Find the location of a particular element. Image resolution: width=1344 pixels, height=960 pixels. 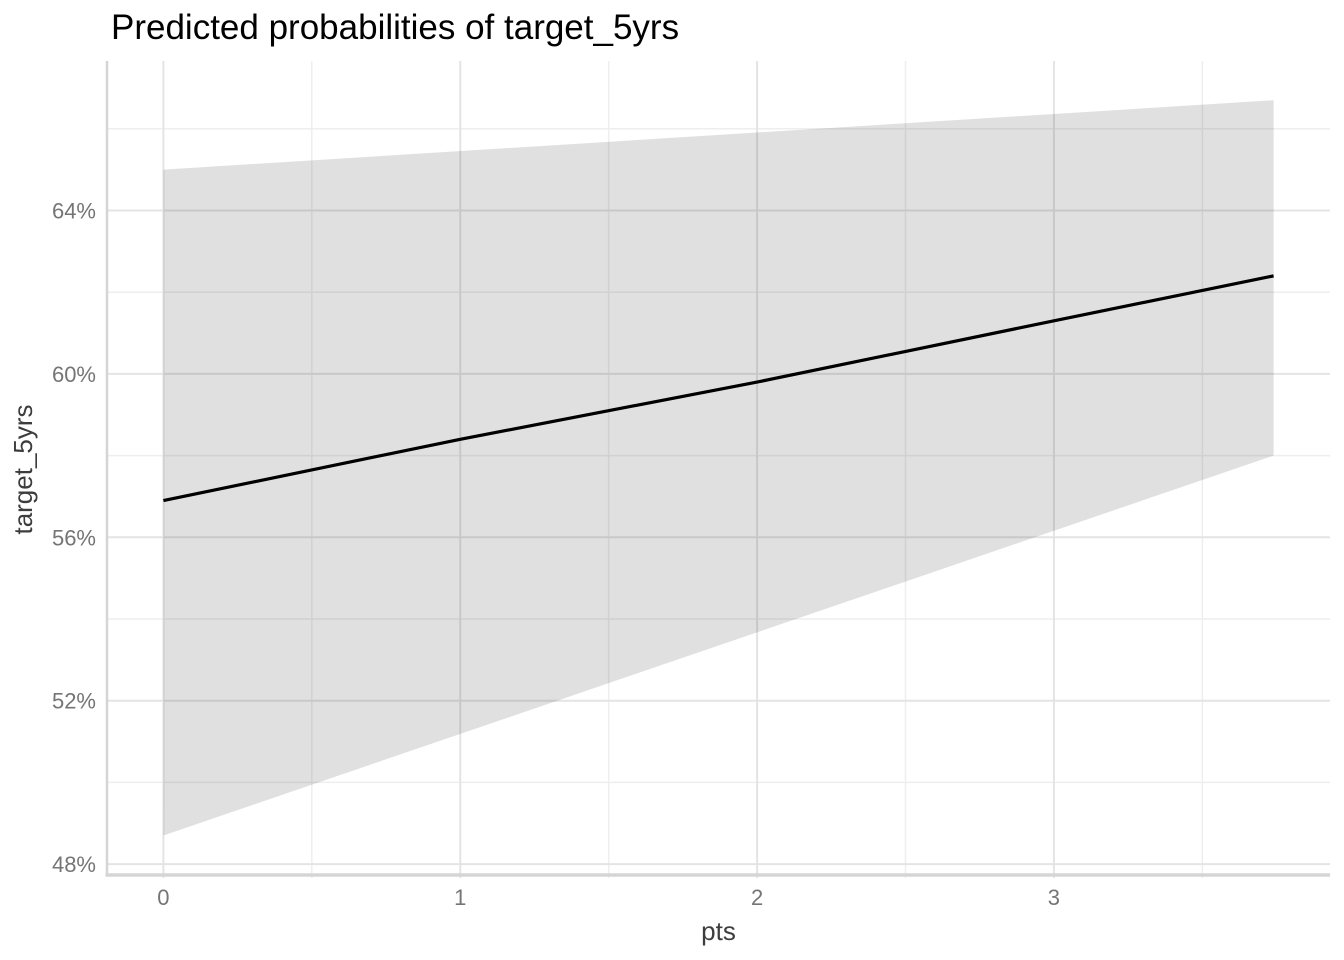

y-tick-label: 48% is located at coordinates (74, 864).